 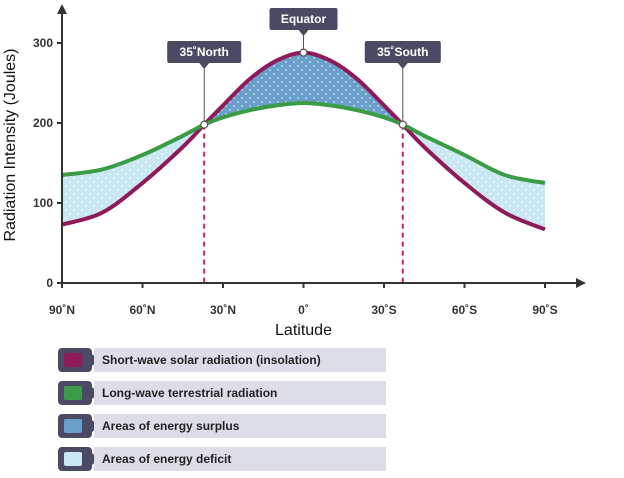 I want to click on callout-label: Equator, so click(x=304, y=19).